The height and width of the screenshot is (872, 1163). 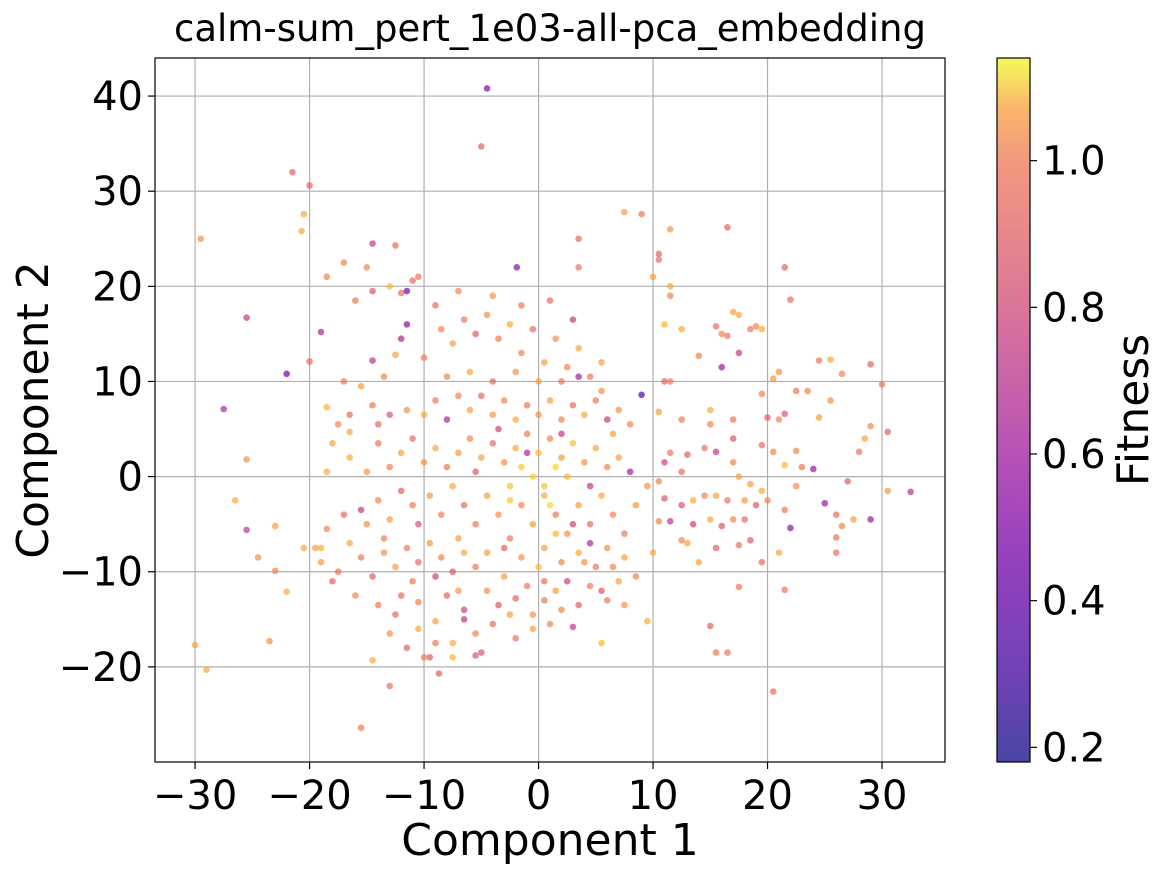 I want to click on colorbar-frame, so click(x=1013, y=410).